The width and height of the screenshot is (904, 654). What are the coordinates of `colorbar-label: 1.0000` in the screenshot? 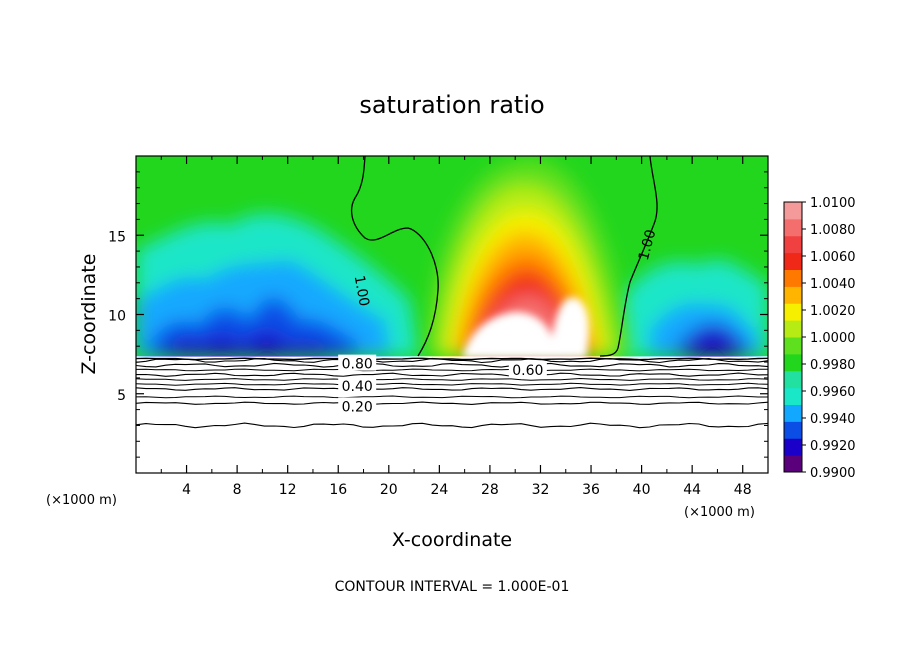 It's located at (833, 338).